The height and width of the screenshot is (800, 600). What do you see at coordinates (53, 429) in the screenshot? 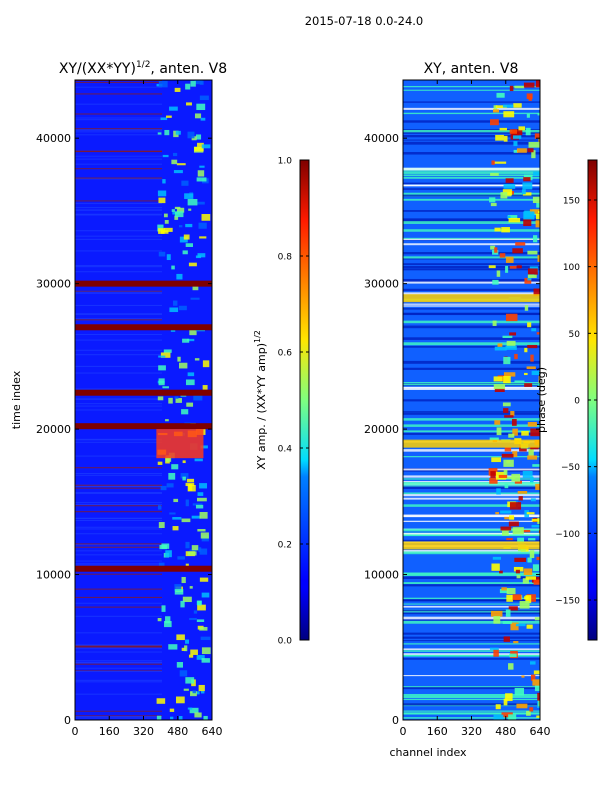
I see `left-ytick-label: 20000` at bounding box center [53, 429].